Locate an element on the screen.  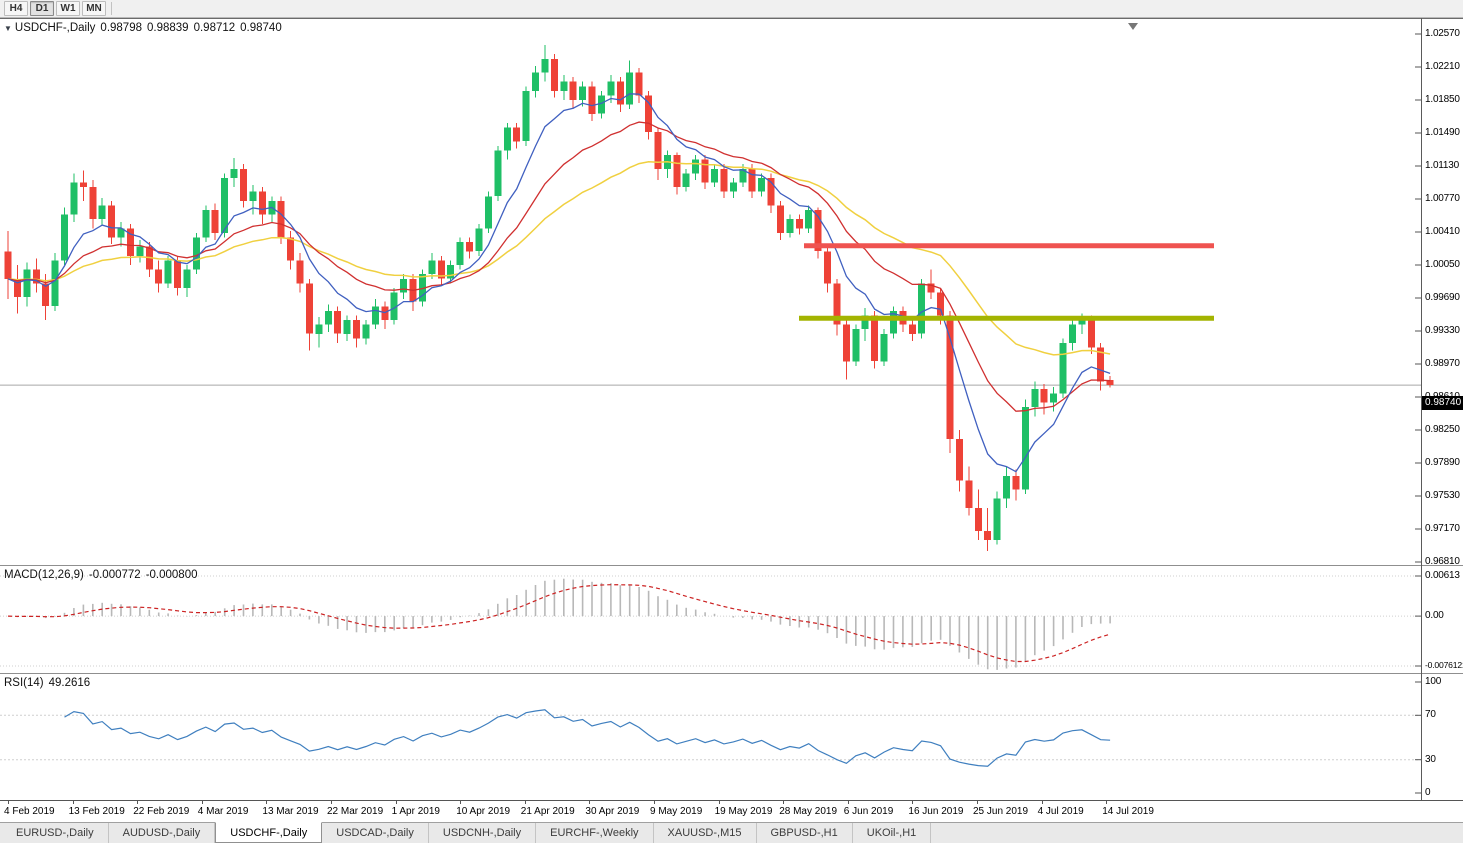
chart-tab-usdcnh-daily: USDCNH-,Daily is located at coordinates (483, 833).